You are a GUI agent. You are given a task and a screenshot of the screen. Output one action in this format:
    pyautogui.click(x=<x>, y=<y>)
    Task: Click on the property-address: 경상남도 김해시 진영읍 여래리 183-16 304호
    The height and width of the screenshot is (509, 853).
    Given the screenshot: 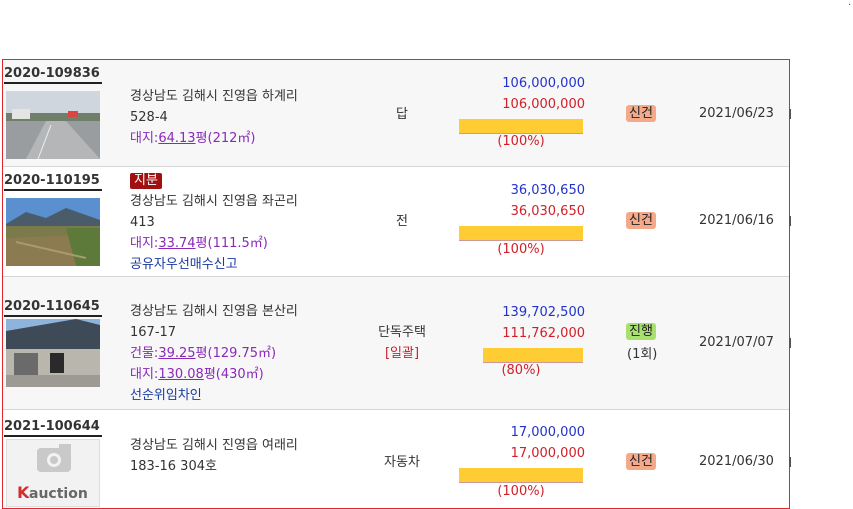 What is the action you would take?
    pyautogui.click(x=214, y=456)
    